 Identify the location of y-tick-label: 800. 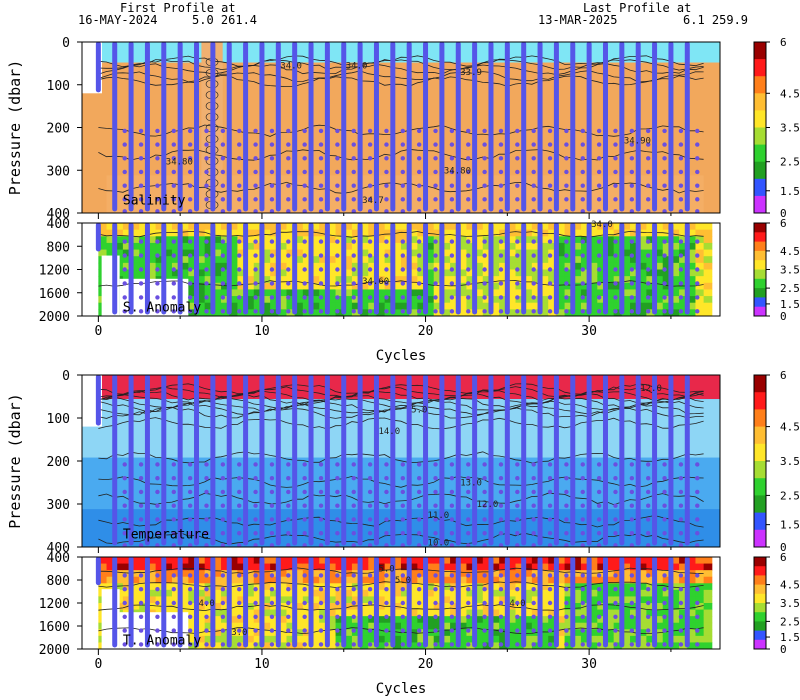
(58, 247).